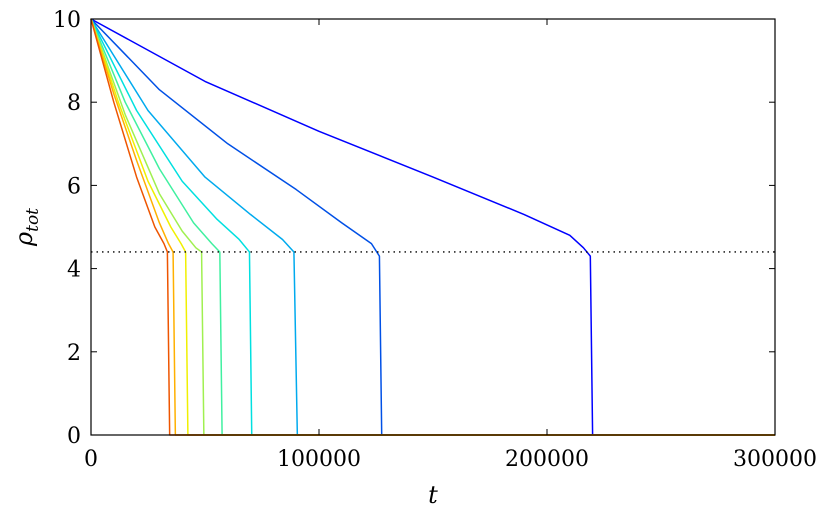 This screenshot has width=830, height=514. Describe the element at coordinates (24, 239) in the screenshot. I see `y-axis-label-main: ρ` at that location.